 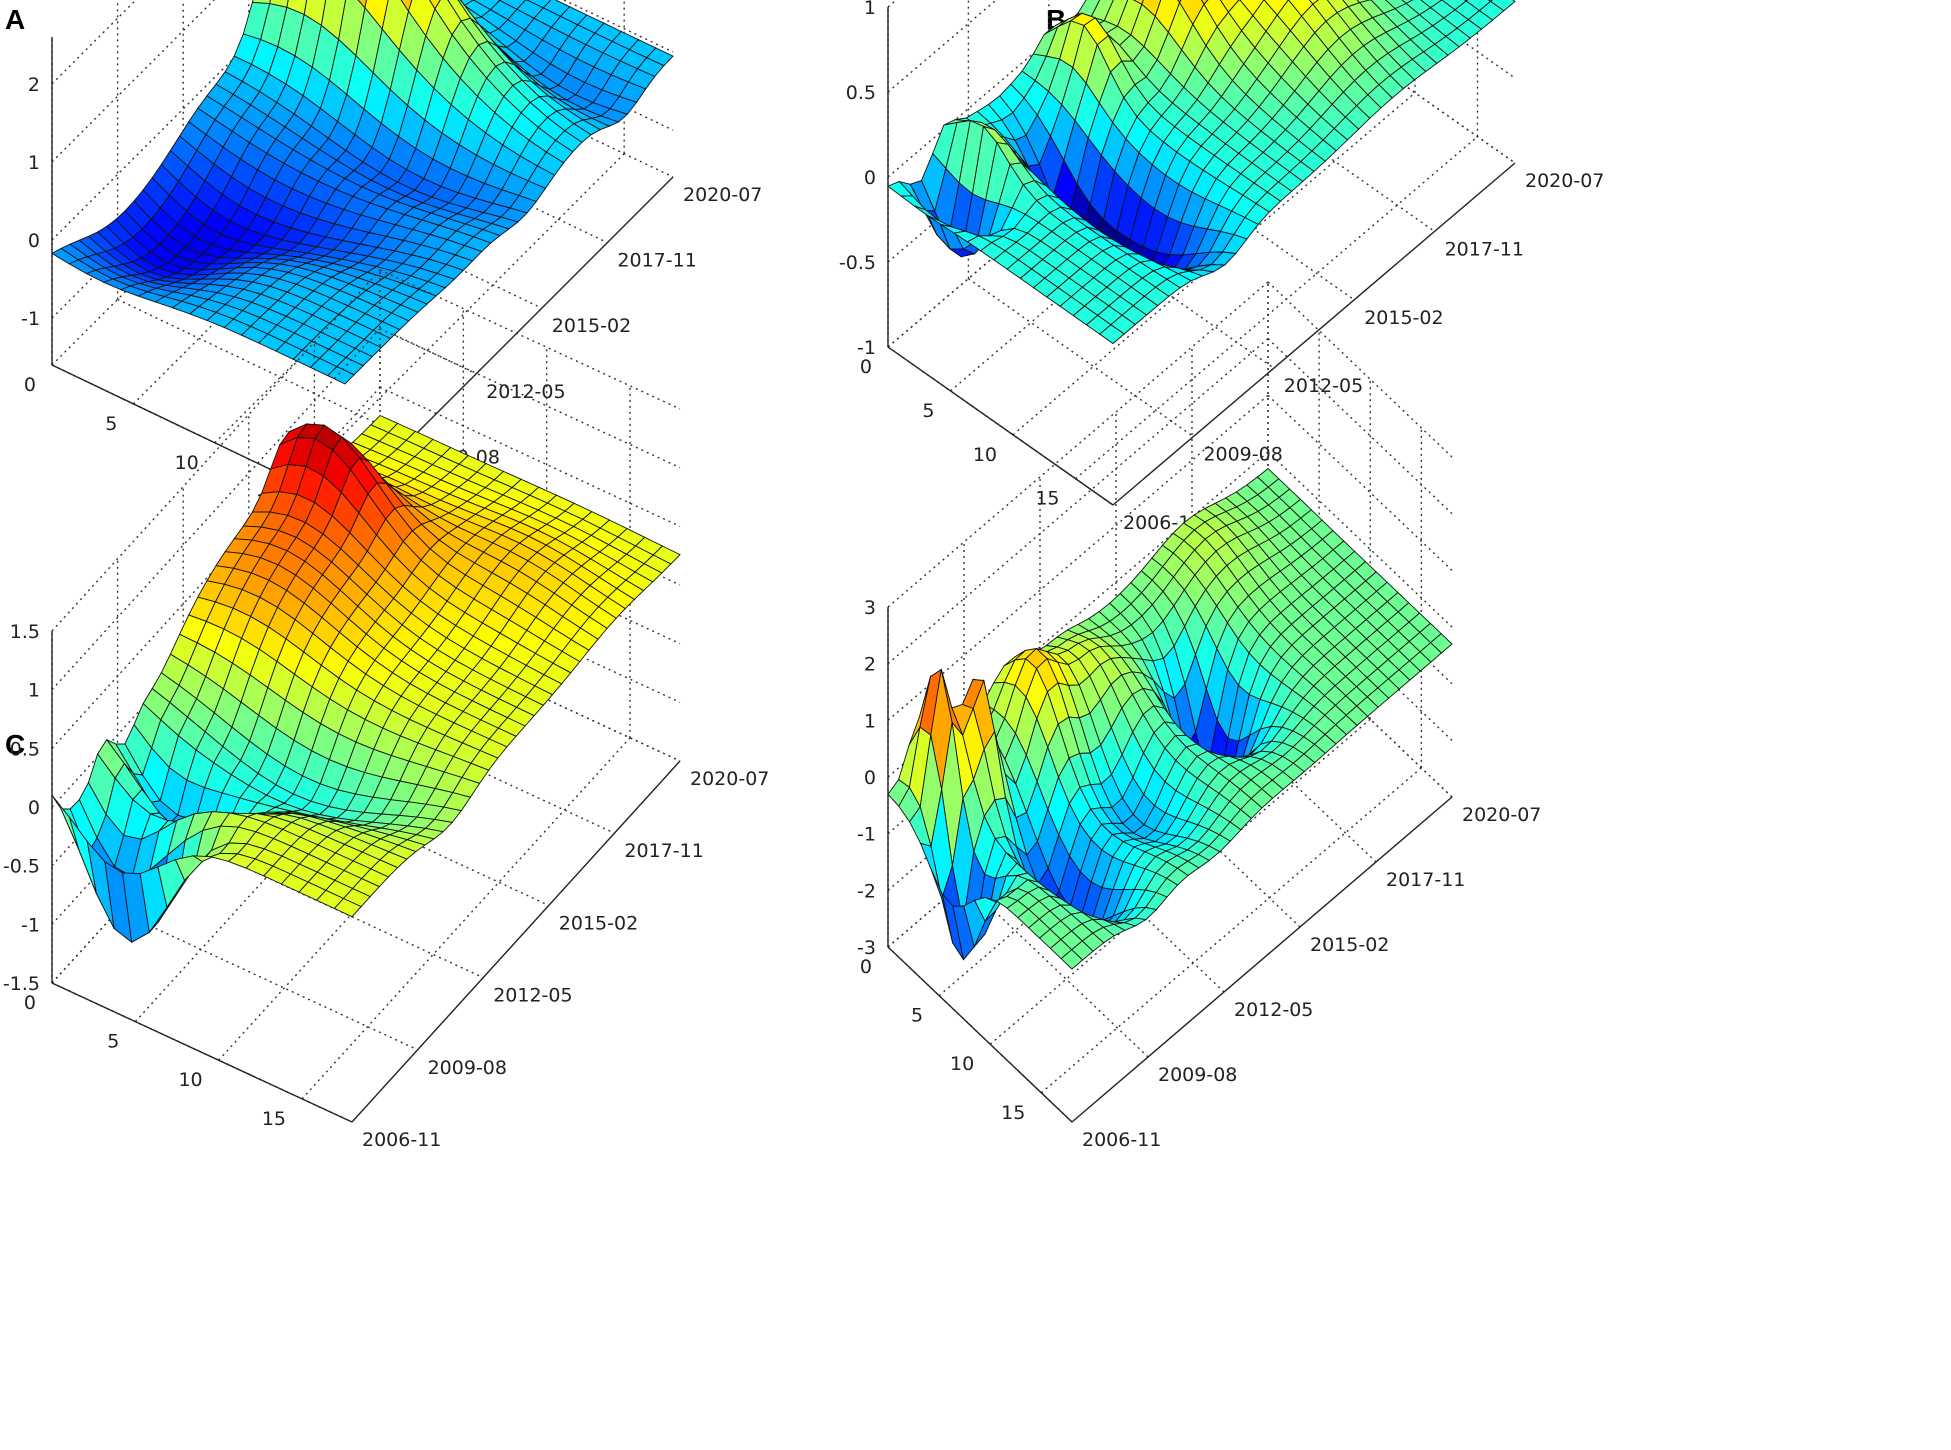 What do you see at coordinates (15, 19) in the screenshot?
I see `panel-label: A` at bounding box center [15, 19].